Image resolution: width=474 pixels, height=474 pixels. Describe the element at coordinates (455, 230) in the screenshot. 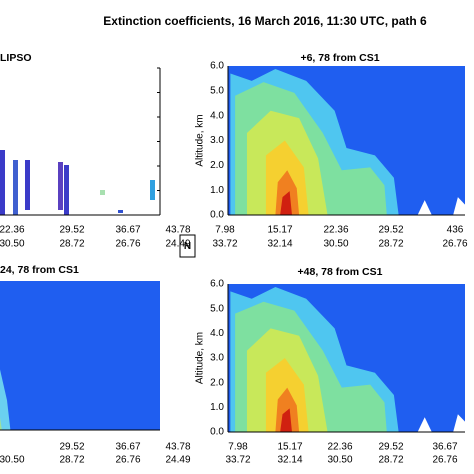

I see `x-tick-label: 436` at that location.